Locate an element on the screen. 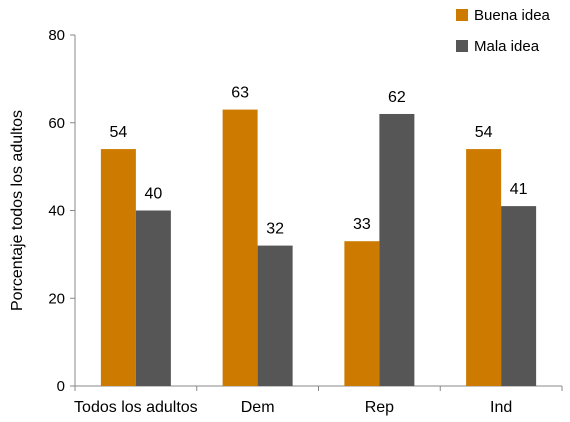 Image resolution: width=570 pixels, height=422 pixels. legend-item-mala-idea: Mala idea is located at coordinates (503, 46).